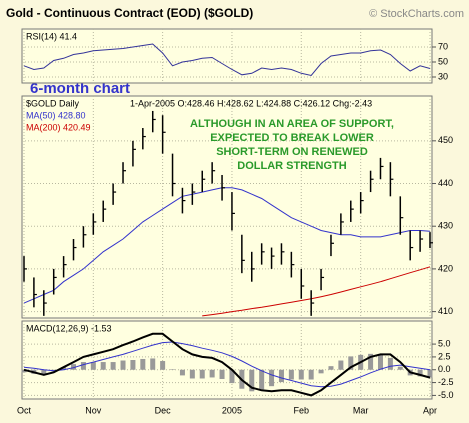  Describe the element at coordinates (163, 410) in the screenshot. I see `x-tick-label: Dec` at that location.